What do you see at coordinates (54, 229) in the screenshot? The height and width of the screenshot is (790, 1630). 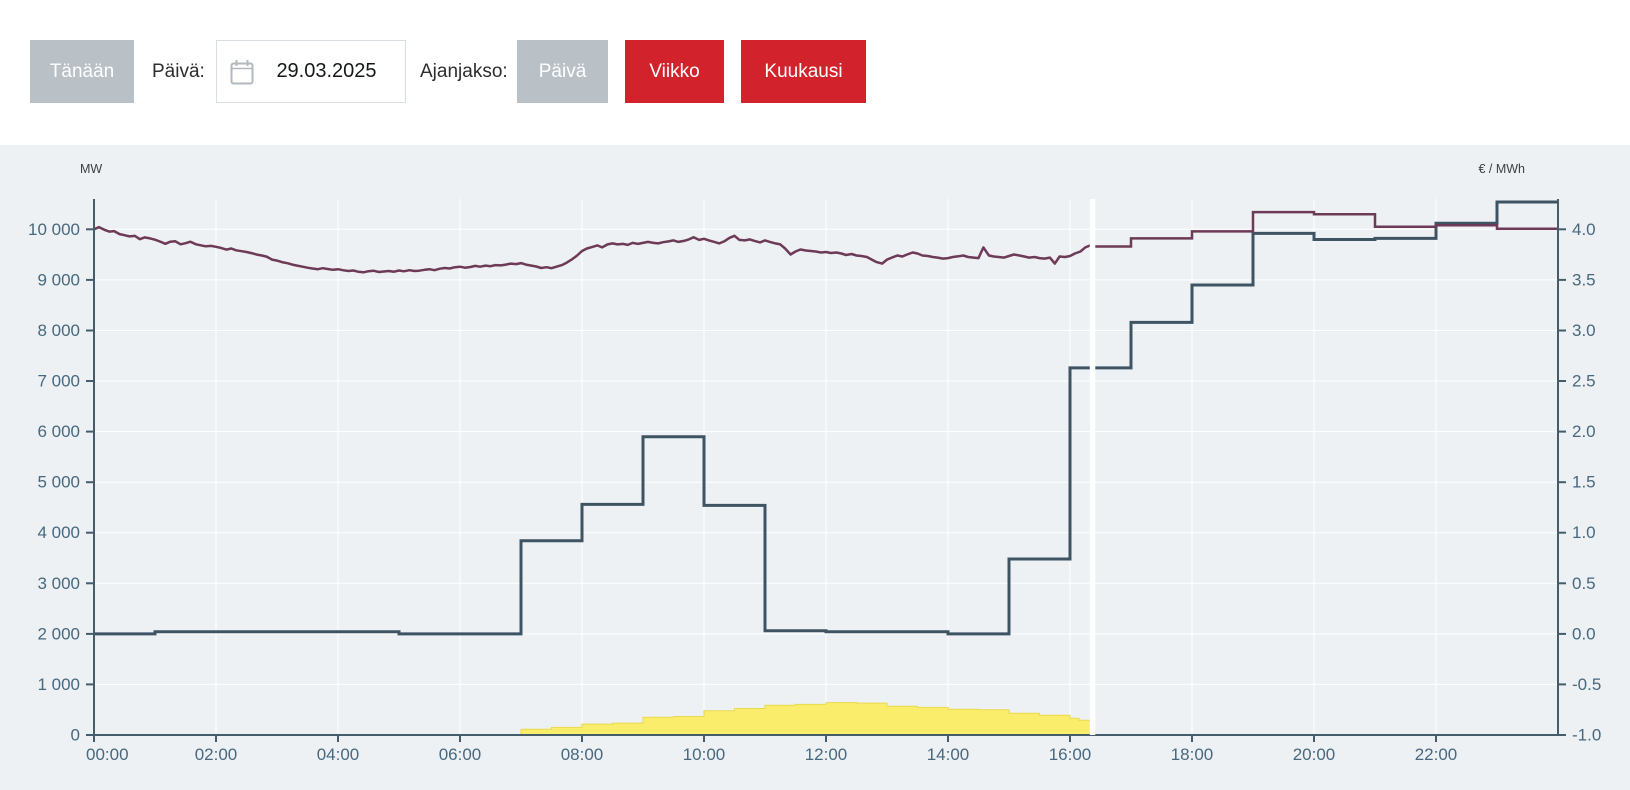 I see `left-tick-label: 10 000` at bounding box center [54, 229].